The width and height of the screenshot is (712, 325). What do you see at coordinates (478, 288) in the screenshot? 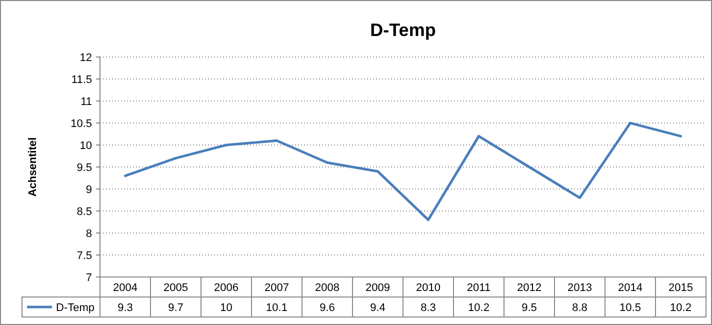
I see `x-tick-label: 2011` at bounding box center [478, 288].